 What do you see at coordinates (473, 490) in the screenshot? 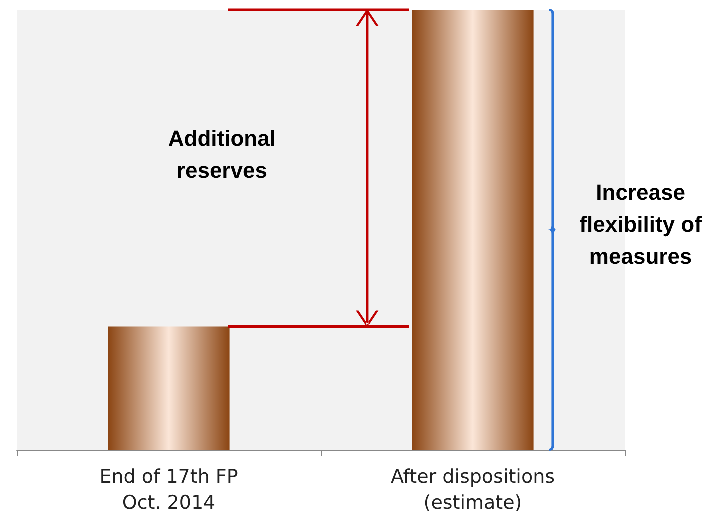
I see `x-tick-label: After dispositions (estimate)` at bounding box center [473, 490].